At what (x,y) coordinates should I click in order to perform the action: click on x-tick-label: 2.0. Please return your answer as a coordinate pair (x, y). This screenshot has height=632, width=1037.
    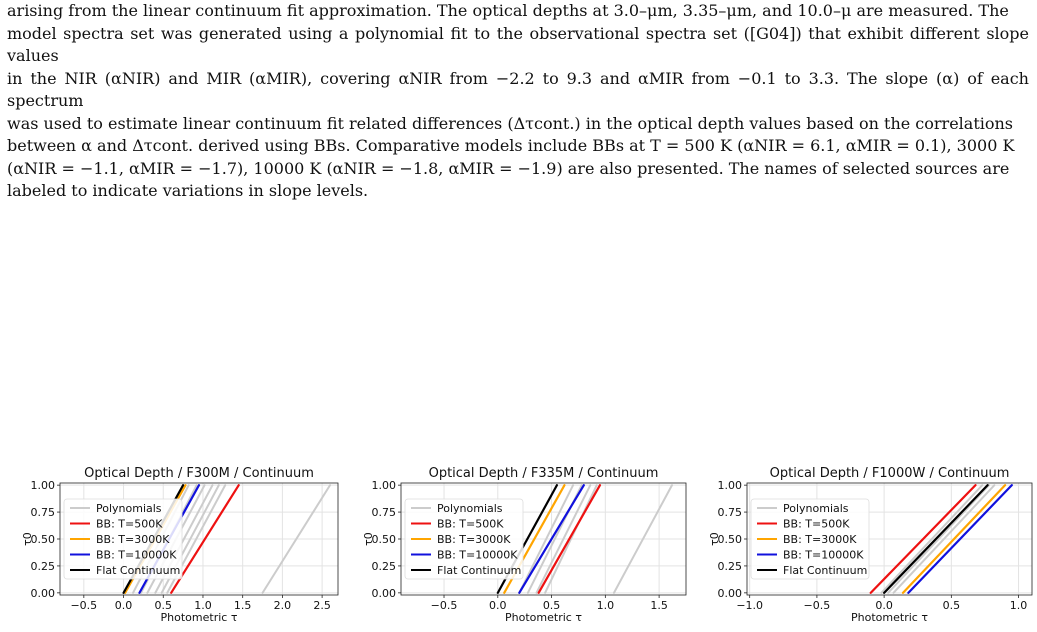
    Looking at the image, I should click on (283, 605).